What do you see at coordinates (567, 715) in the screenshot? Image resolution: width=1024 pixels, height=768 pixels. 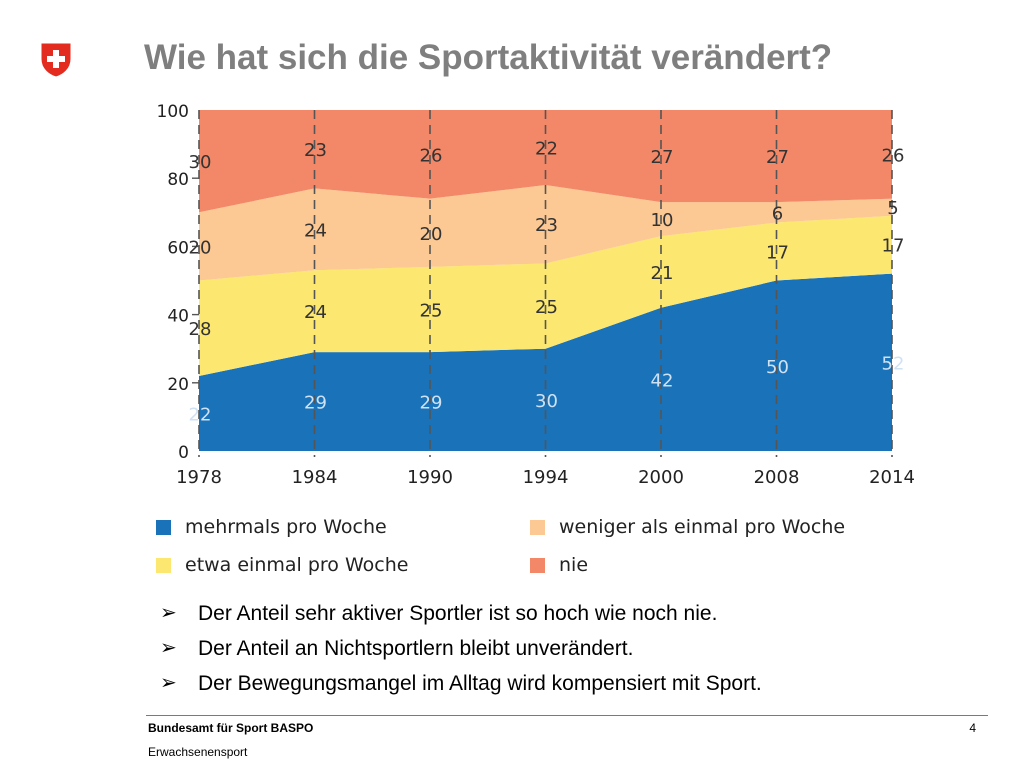 I see `footer-divider` at bounding box center [567, 715].